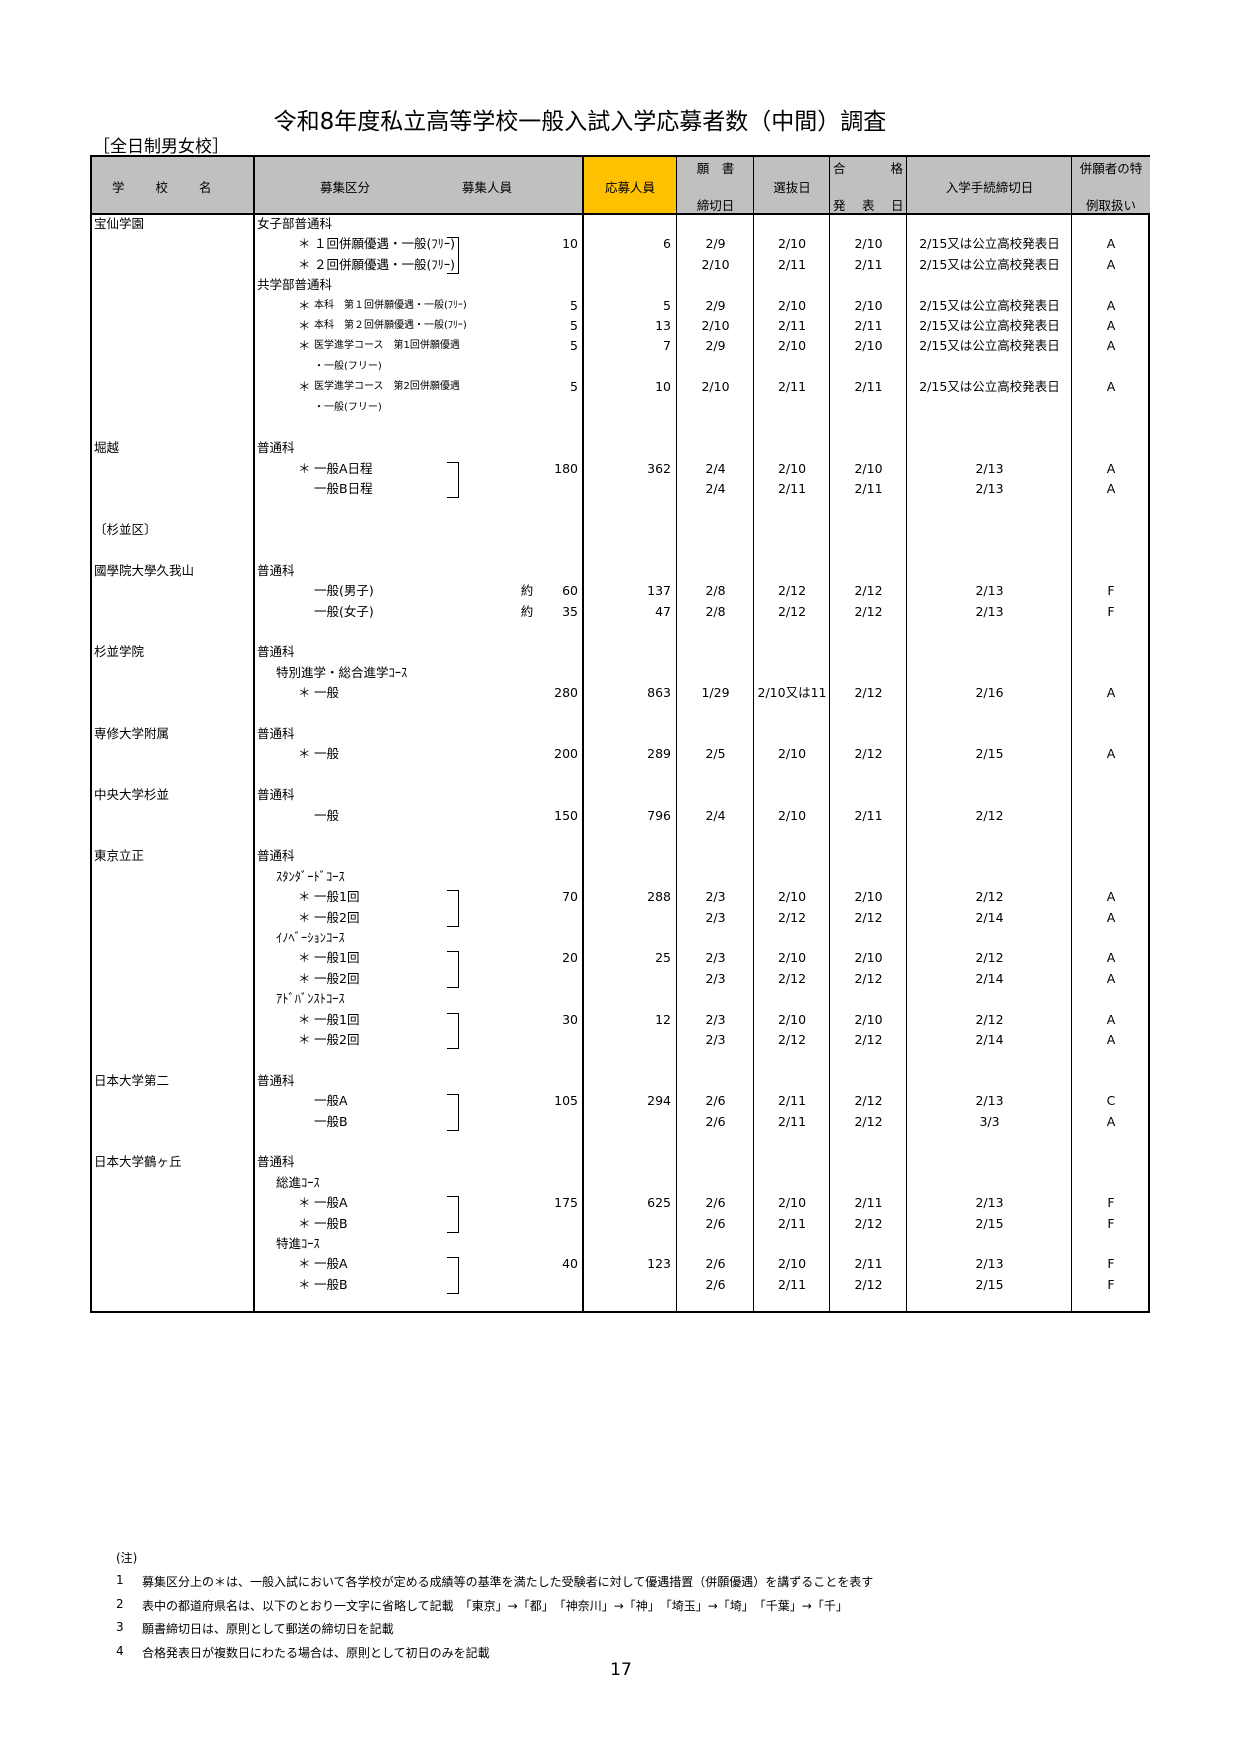 This screenshot has height=1754, width=1240. Describe the element at coordinates (659, 1264) in the screenshot. I see `applicants-value: 123` at that location.